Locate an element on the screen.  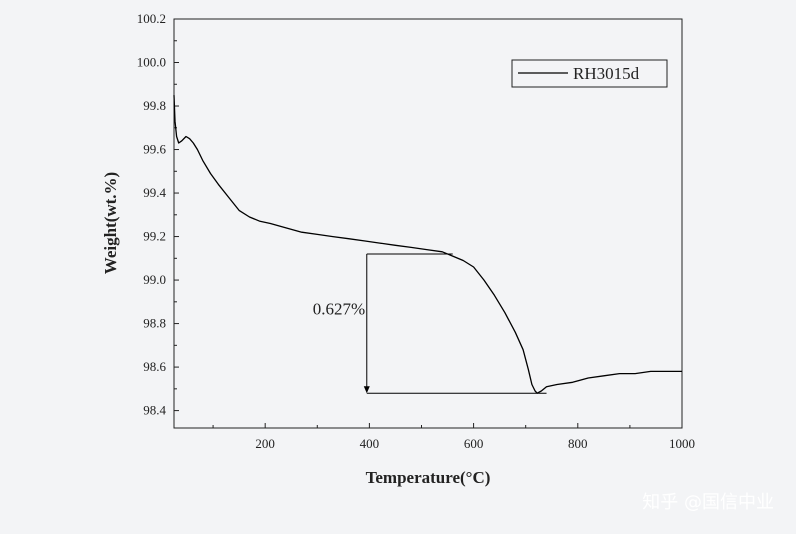
y-tick-label: 98.4 is located at coordinates (154, 410).